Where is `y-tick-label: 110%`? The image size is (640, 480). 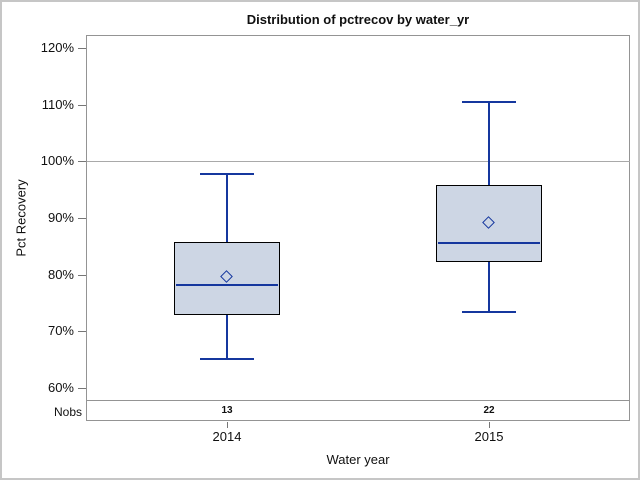 y-tick-label: 110% is located at coordinates (57, 104).